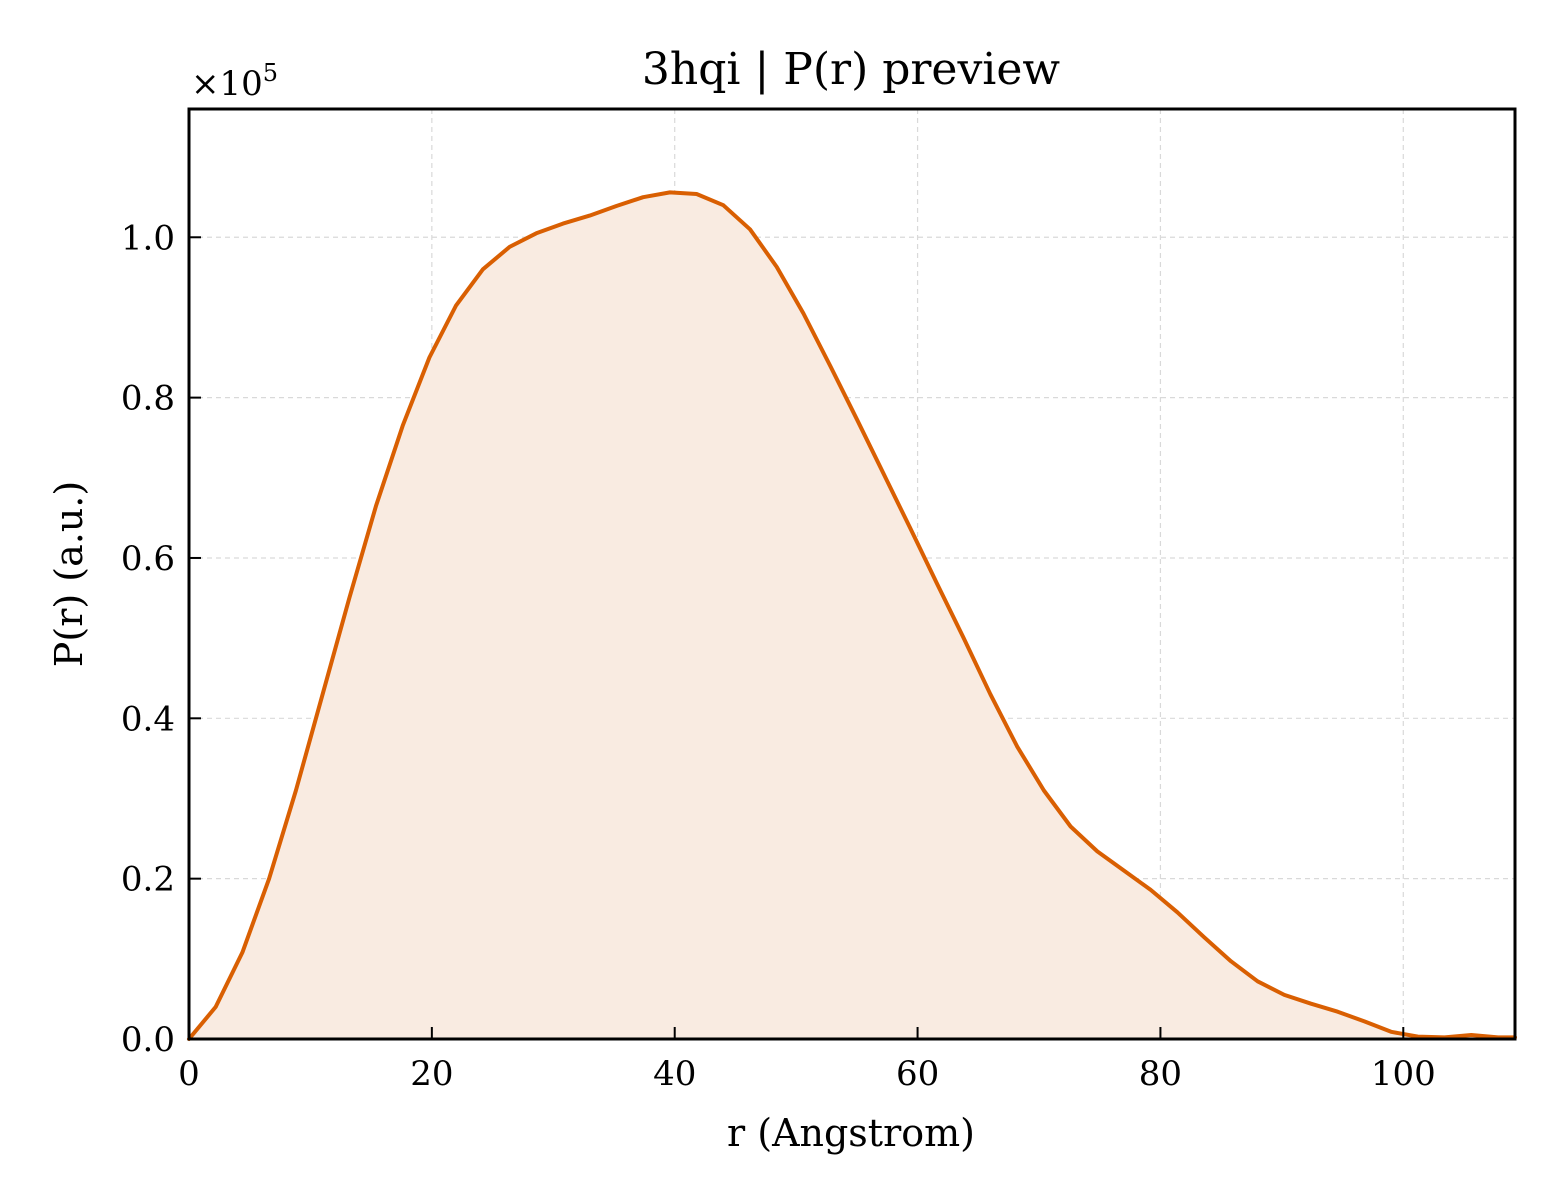 Image resolution: width=1560 pixels, height=1200 pixels. I want to click on y-offset-label: ×10⁵, so click(234, 81).